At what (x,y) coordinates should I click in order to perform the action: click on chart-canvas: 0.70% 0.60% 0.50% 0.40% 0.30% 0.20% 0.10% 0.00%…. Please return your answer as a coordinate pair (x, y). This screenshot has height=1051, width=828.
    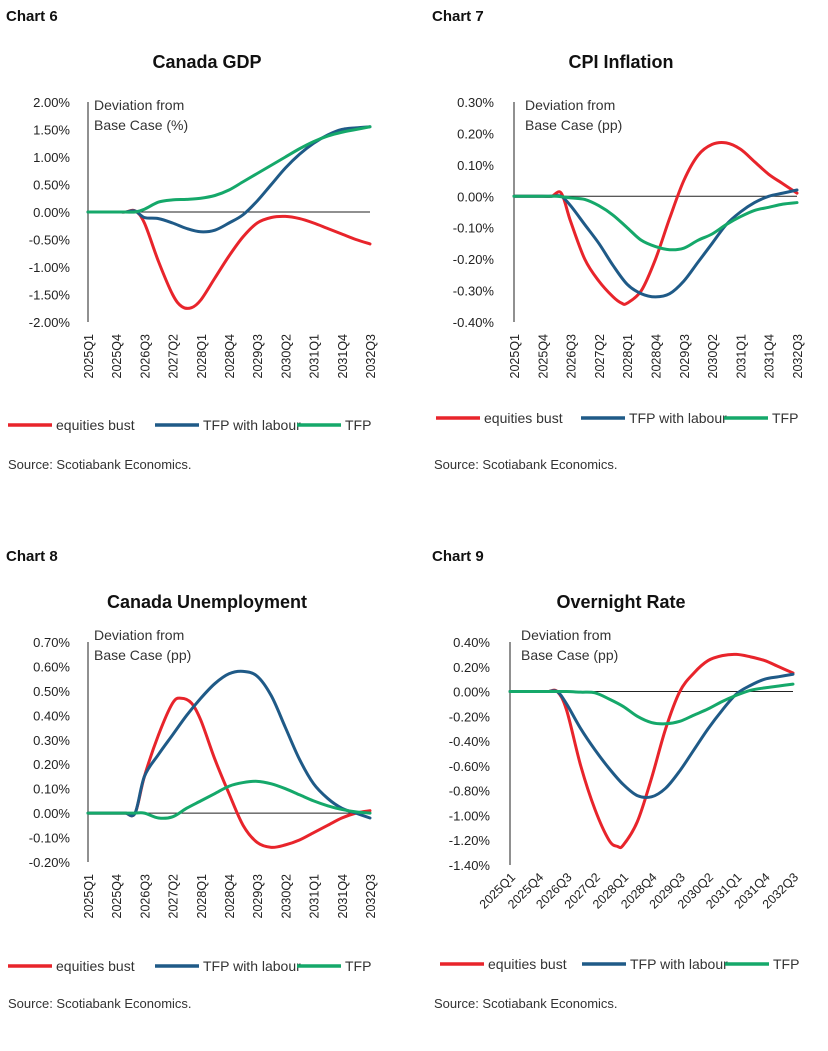
    Looking at the image, I should click on (193, 800).